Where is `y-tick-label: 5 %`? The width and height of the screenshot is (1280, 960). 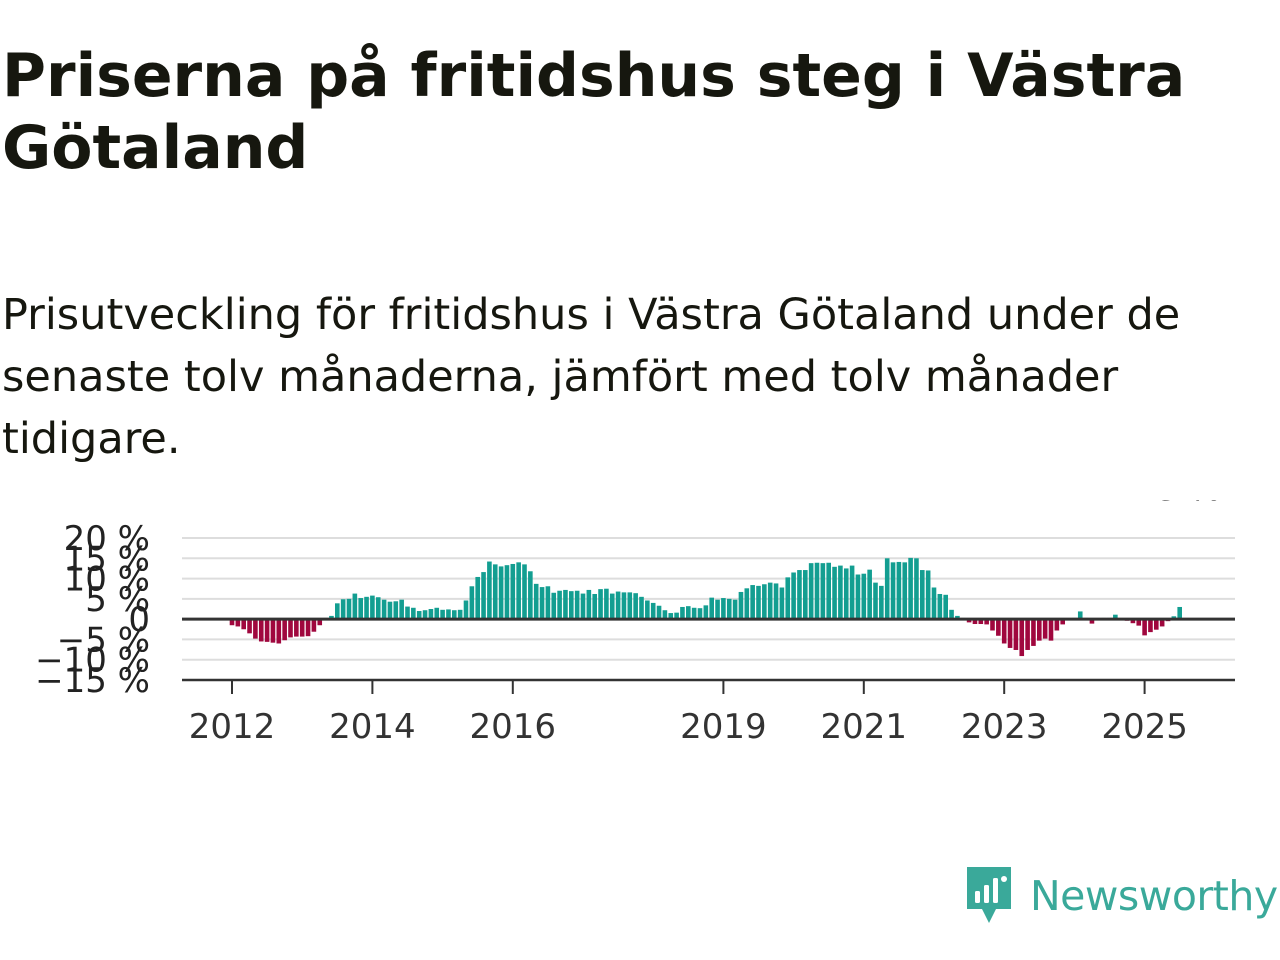 y-tick-label: 5 % is located at coordinates (117, 600).